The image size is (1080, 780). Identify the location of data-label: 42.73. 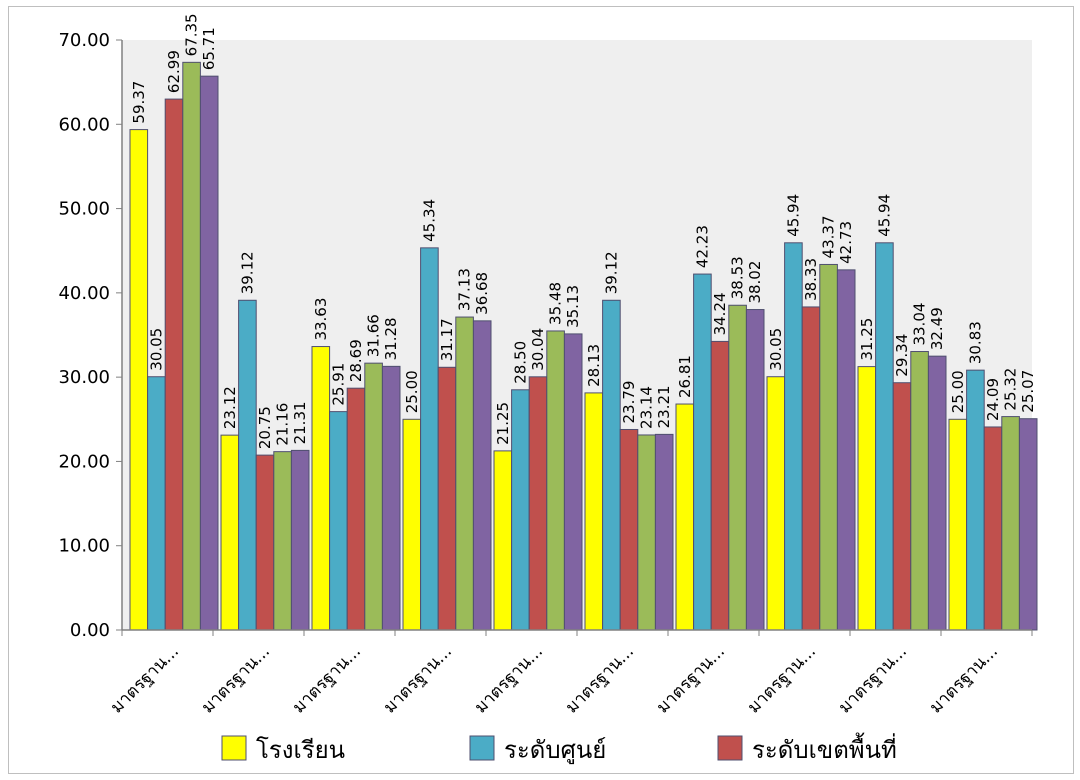
(846, 242).